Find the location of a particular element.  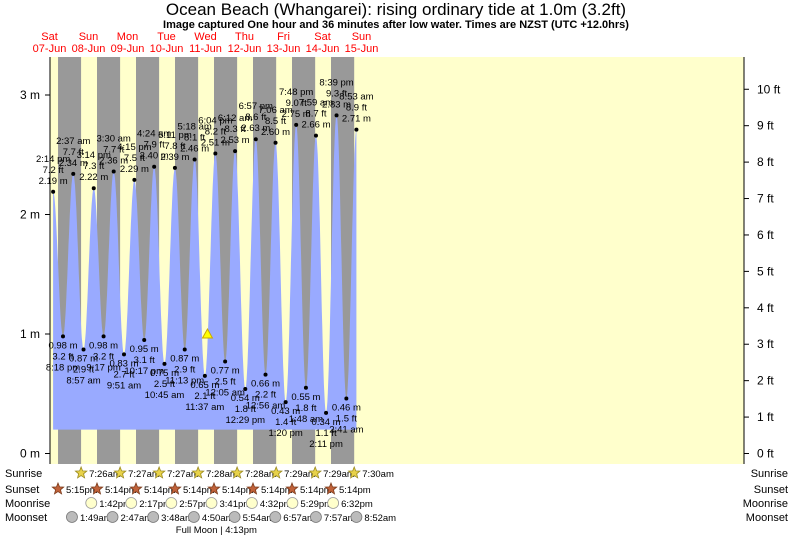

tide-time-label: 6:12 am is located at coordinates (235, 118).